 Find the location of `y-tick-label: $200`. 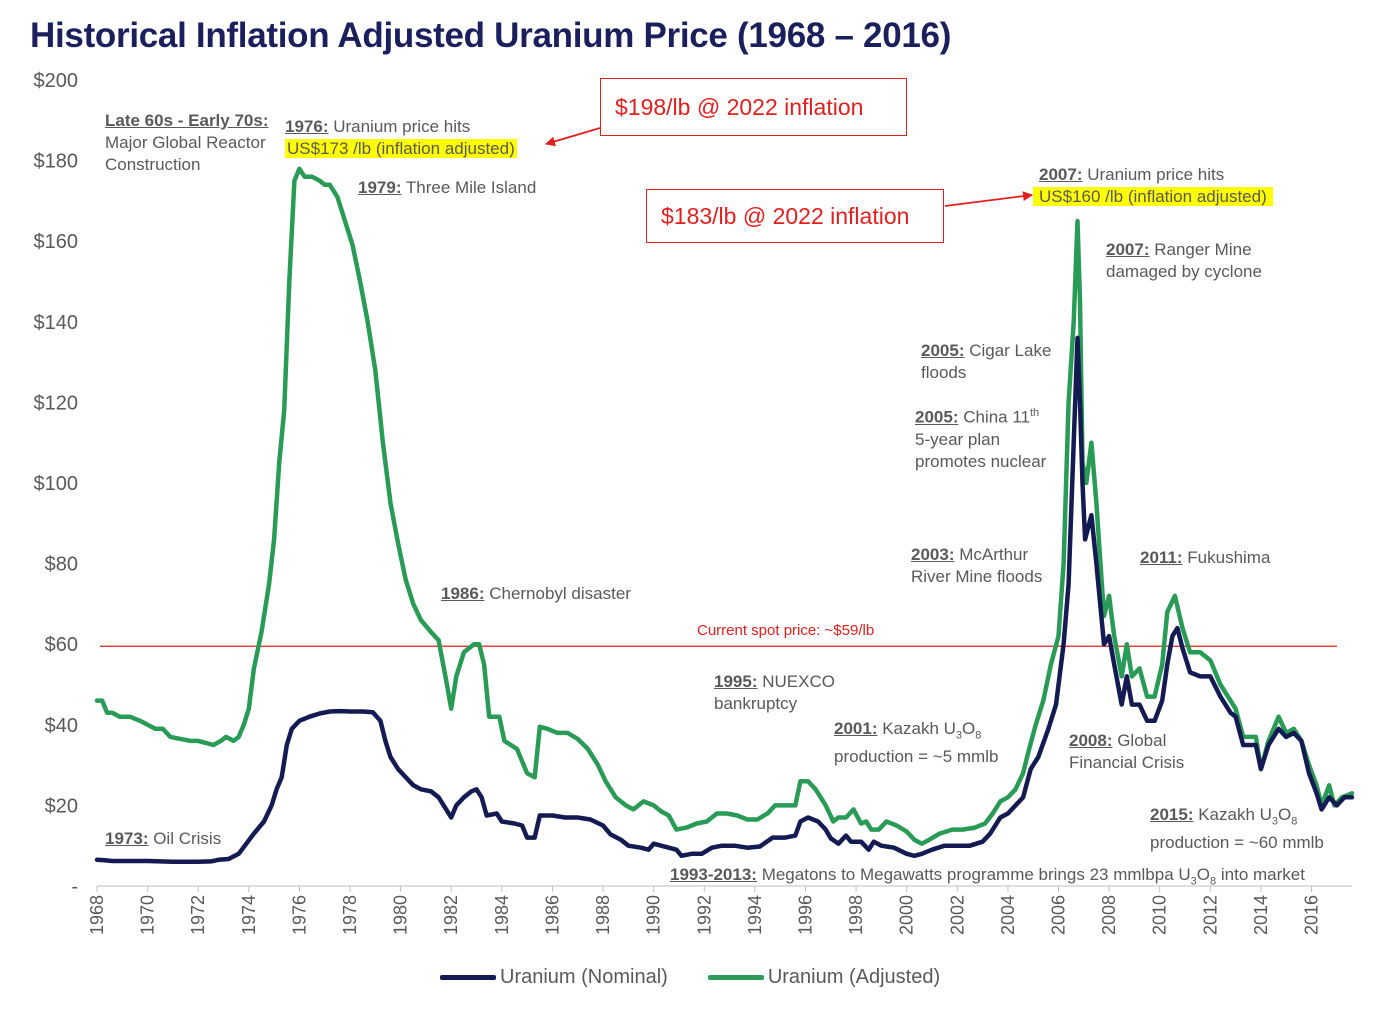

y-tick-label: $200 is located at coordinates (56, 81).